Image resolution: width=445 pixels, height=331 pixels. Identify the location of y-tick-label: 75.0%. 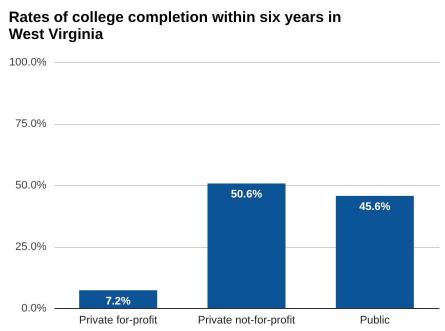
(31, 124).